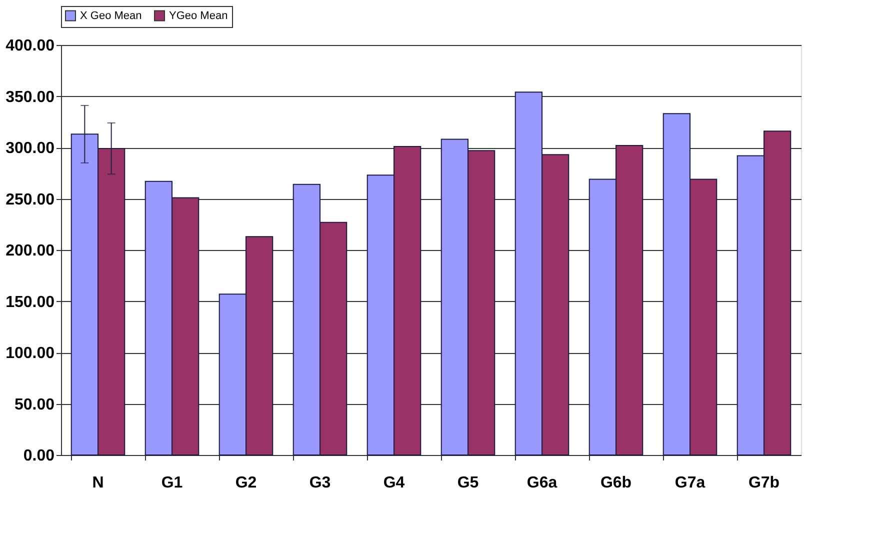  Describe the element at coordinates (111, 16) in the screenshot. I see `legend-label: X Geo Mean` at that location.